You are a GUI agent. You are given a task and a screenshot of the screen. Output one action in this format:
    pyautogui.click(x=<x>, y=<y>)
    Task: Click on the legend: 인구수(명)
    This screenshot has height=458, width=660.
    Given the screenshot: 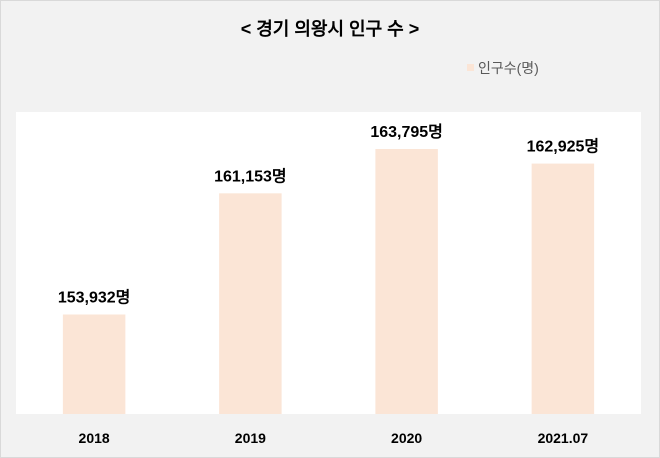 What is the action you would take?
    pyautogui.click(x=503, y=68)
    